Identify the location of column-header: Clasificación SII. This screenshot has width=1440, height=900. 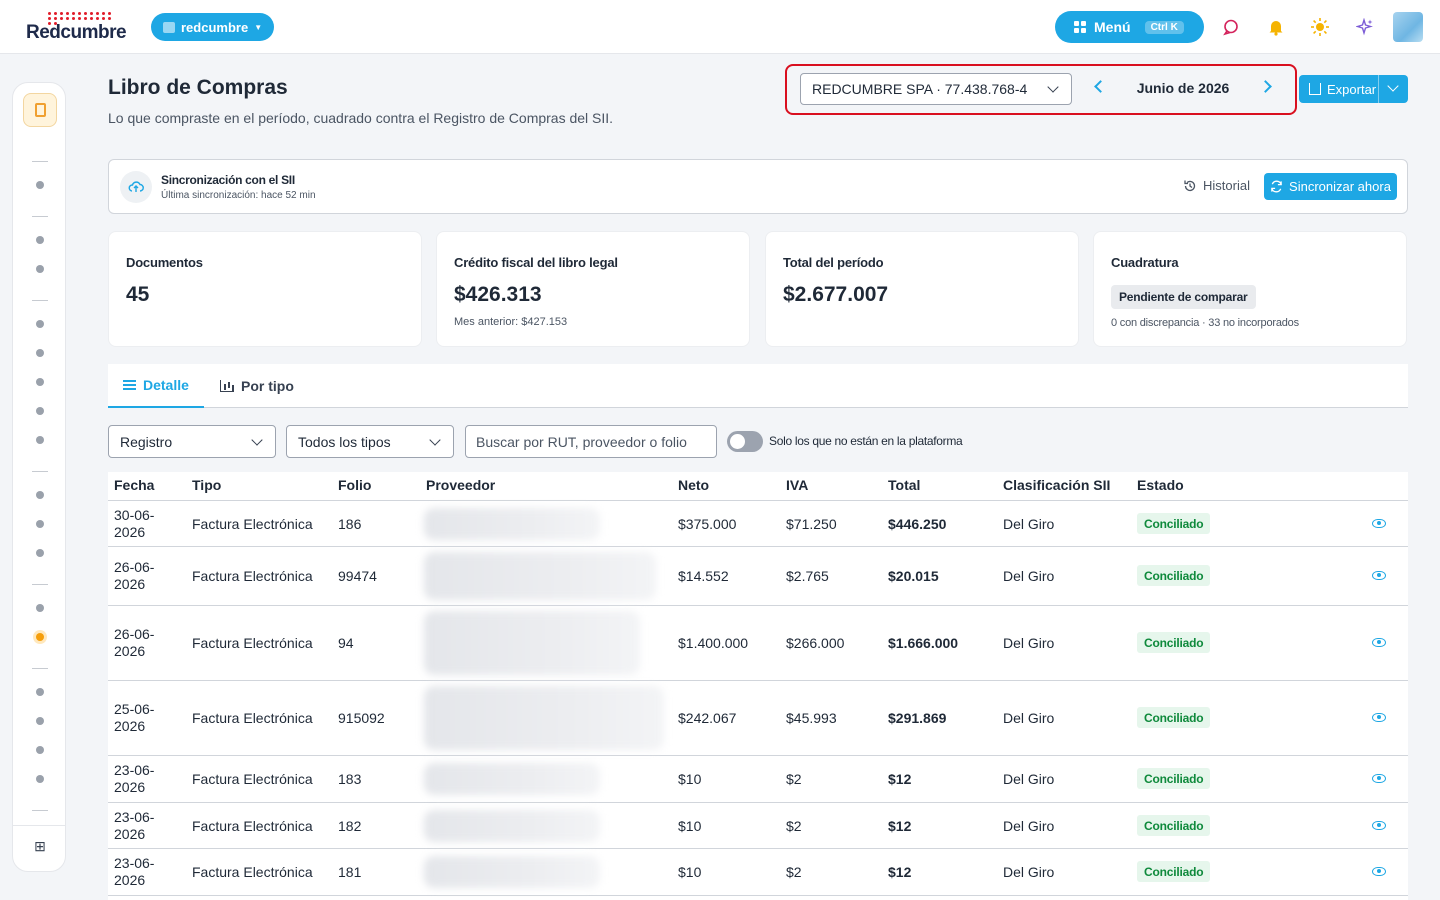
(1057, 485).